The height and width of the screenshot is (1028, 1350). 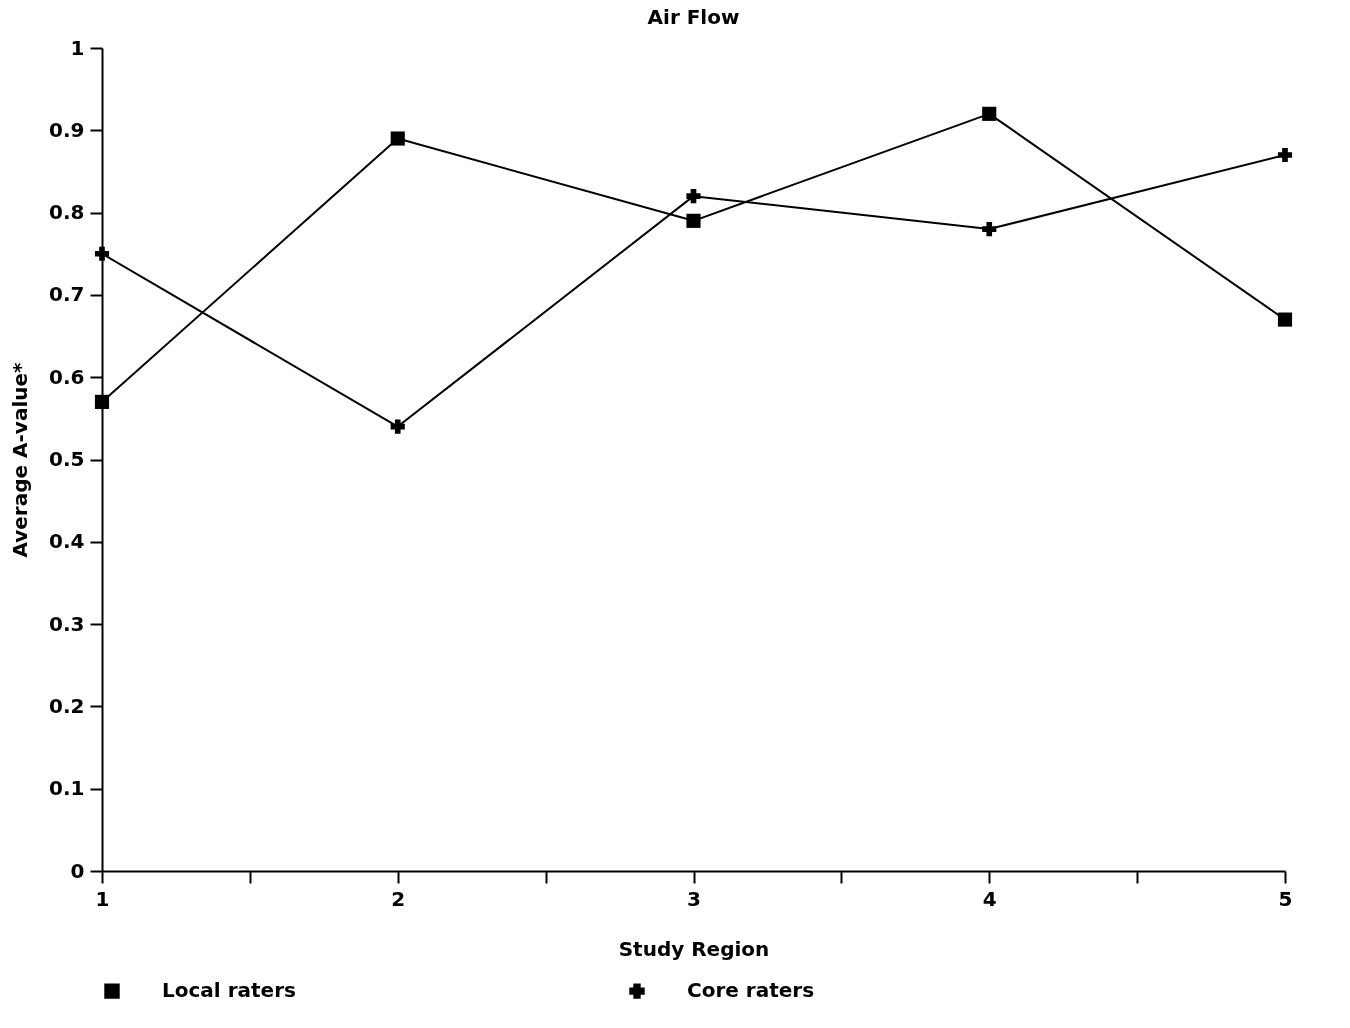 What do you see at coordinates (229, 990) in the screenshot?
I see `legend-label: Local raters` at bounding box center [229, 990].